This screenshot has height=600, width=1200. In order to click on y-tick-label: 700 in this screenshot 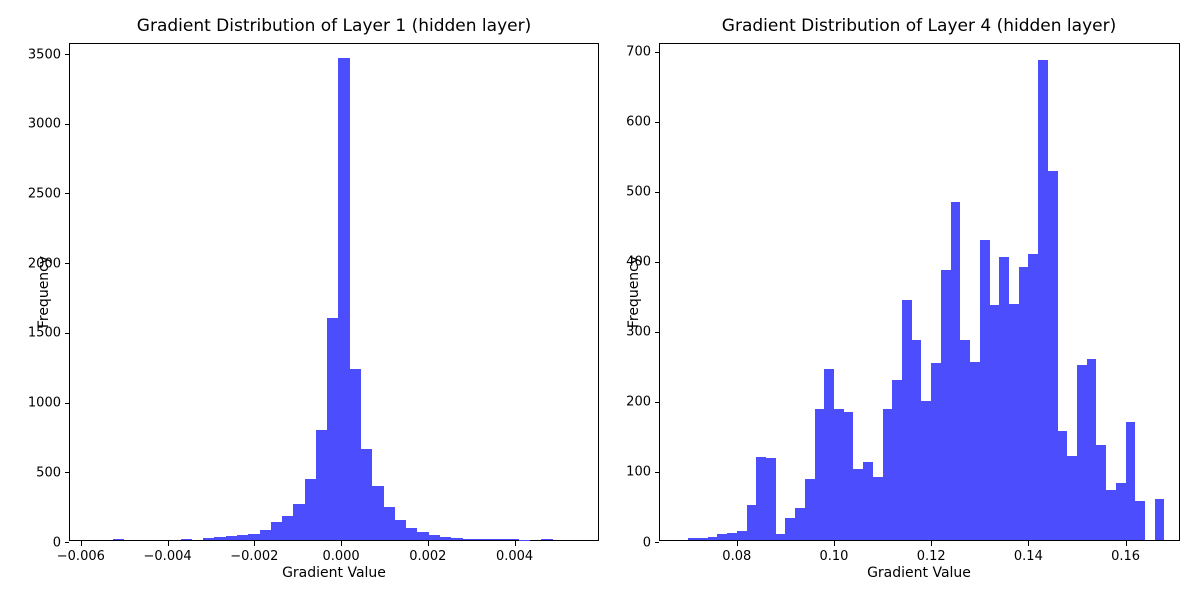, I will do `click(638, 52)`.